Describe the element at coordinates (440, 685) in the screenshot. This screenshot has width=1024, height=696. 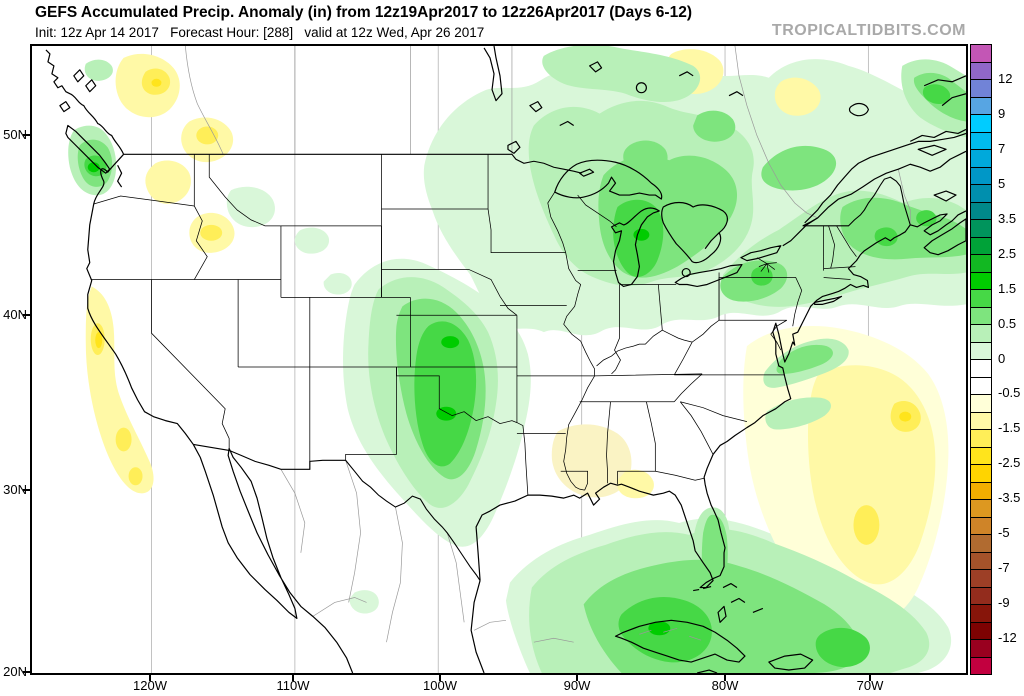
I see `lon-label-100w: 100W` at that location.